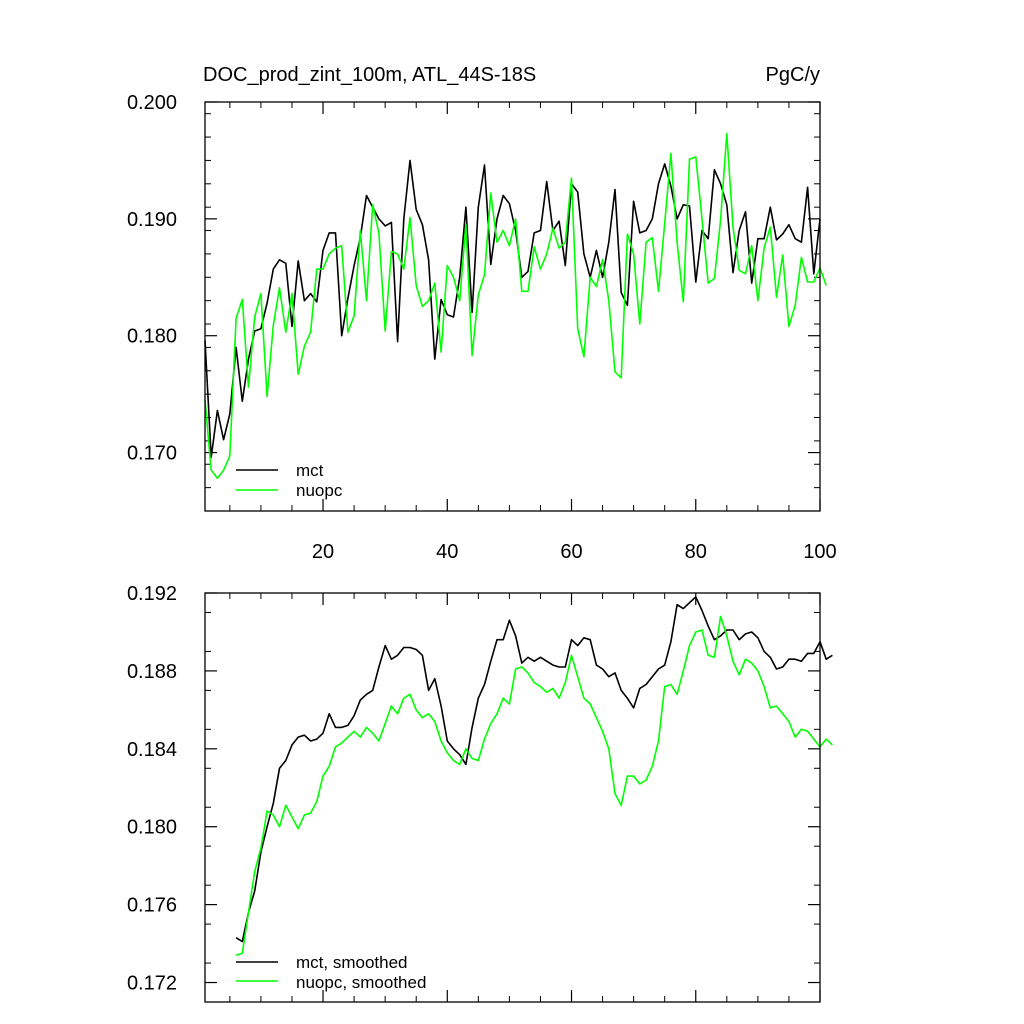 Image resolution: width=1024 pixels, height=1024 pixels. I want to click on y-tick-label: 0.170, so click(152, 454).